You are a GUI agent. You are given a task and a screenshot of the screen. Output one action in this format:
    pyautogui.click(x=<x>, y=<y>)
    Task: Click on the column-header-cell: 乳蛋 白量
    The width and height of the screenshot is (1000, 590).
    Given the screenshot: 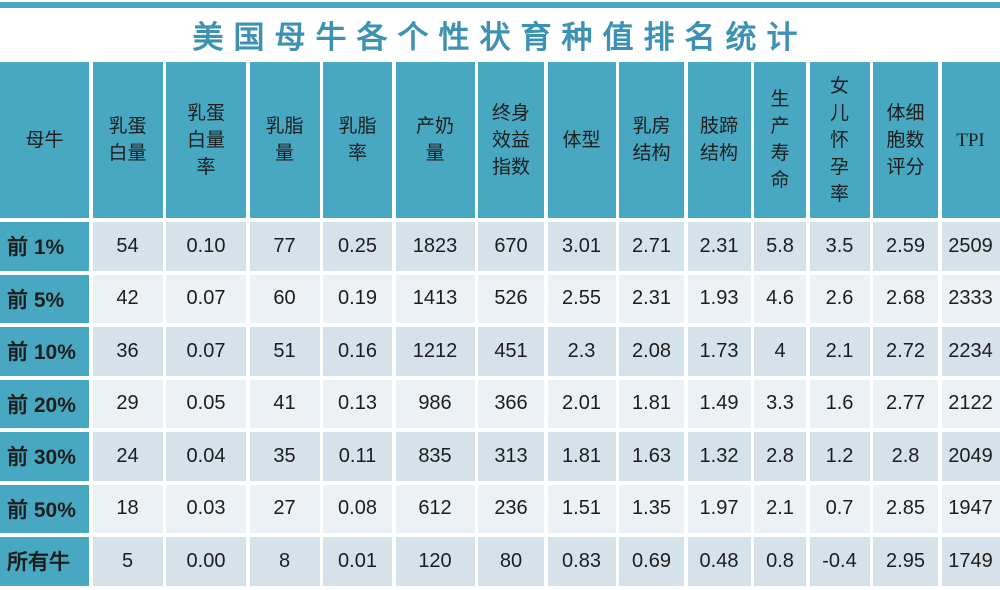 What is the action you would take?
    pyautogui.click(x=127, y=140)
    